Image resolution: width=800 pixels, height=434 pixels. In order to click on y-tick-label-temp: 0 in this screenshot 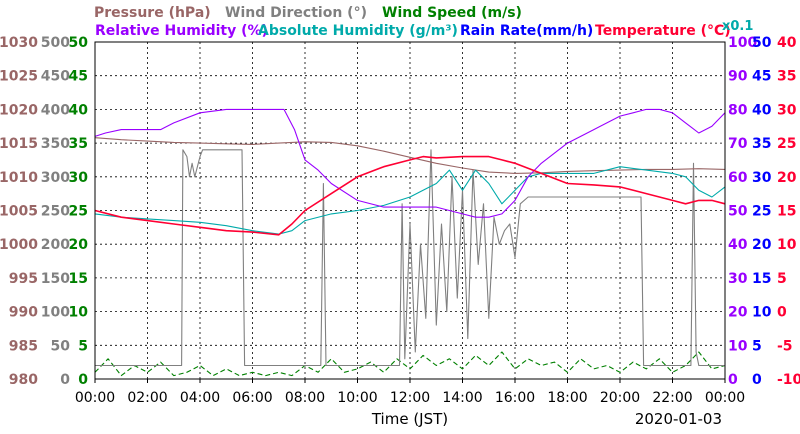, I will do `click(782, 313)`.